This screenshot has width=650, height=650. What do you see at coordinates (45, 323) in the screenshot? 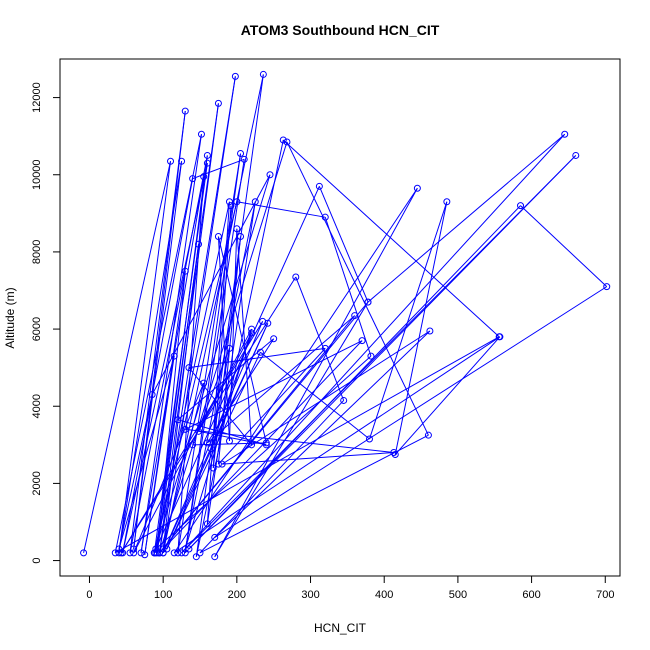
I see `y-axis: 0 2000 4000 6000 8000 10000 12000` at bounding box center [45, 323].